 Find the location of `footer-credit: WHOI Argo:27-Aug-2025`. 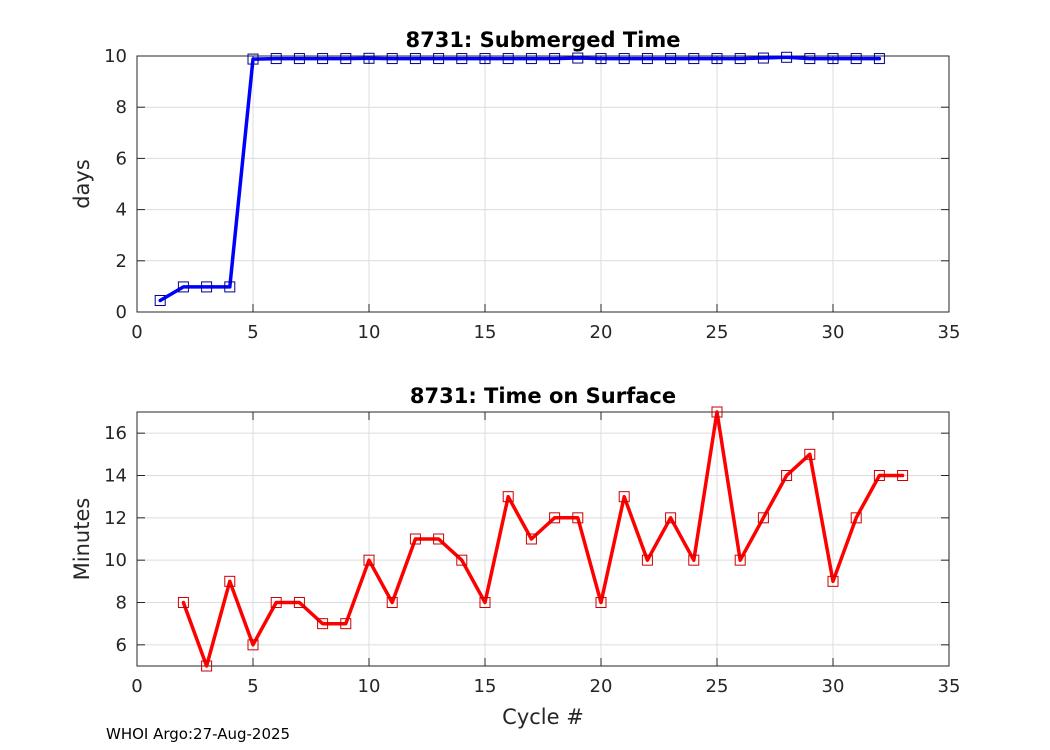

footer-credit: WHOI Argo:27-Aug-2025 is located at coordinates (198, 734).